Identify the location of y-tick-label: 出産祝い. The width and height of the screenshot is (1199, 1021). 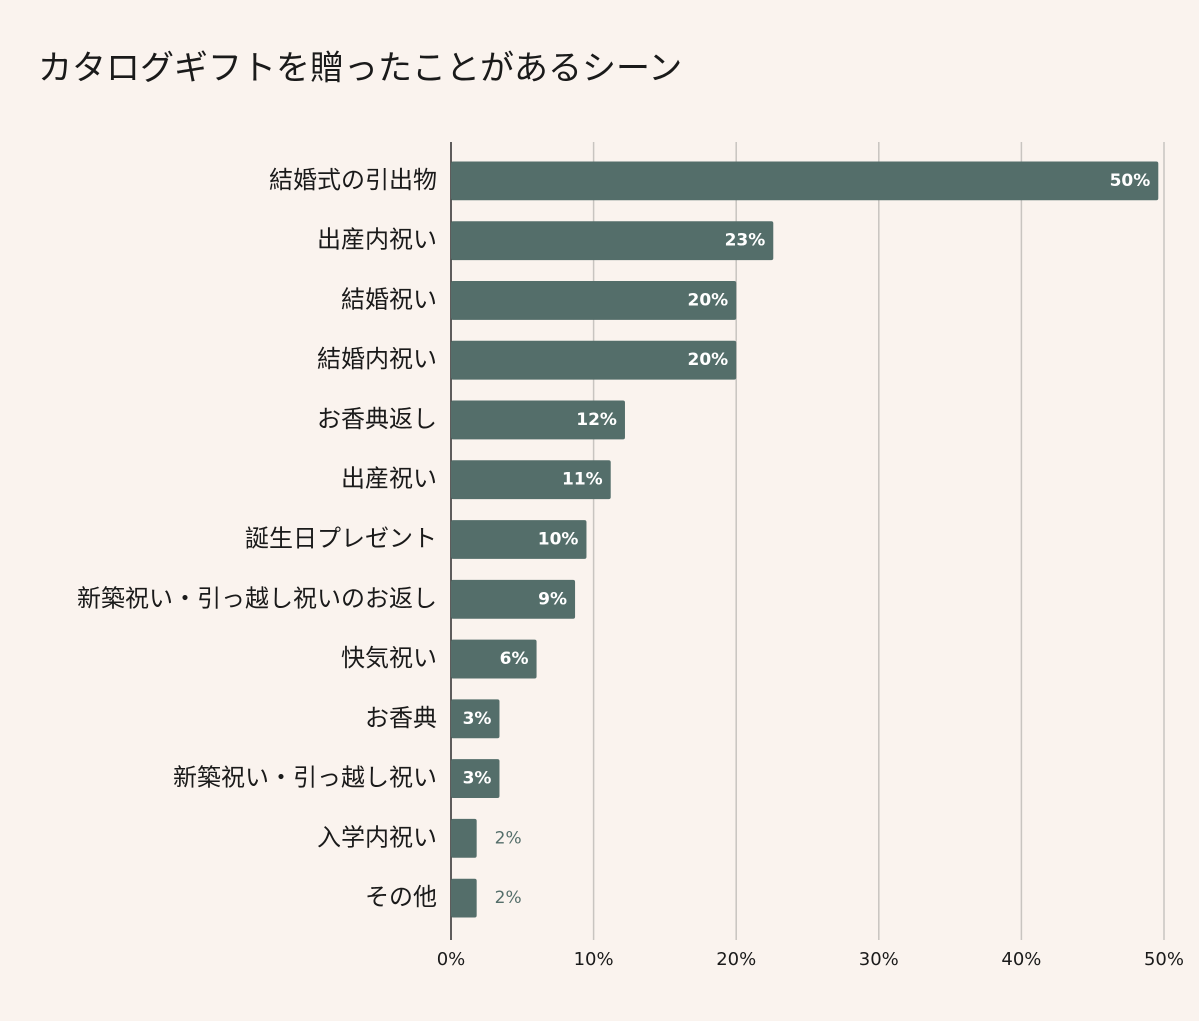
(389, 479).